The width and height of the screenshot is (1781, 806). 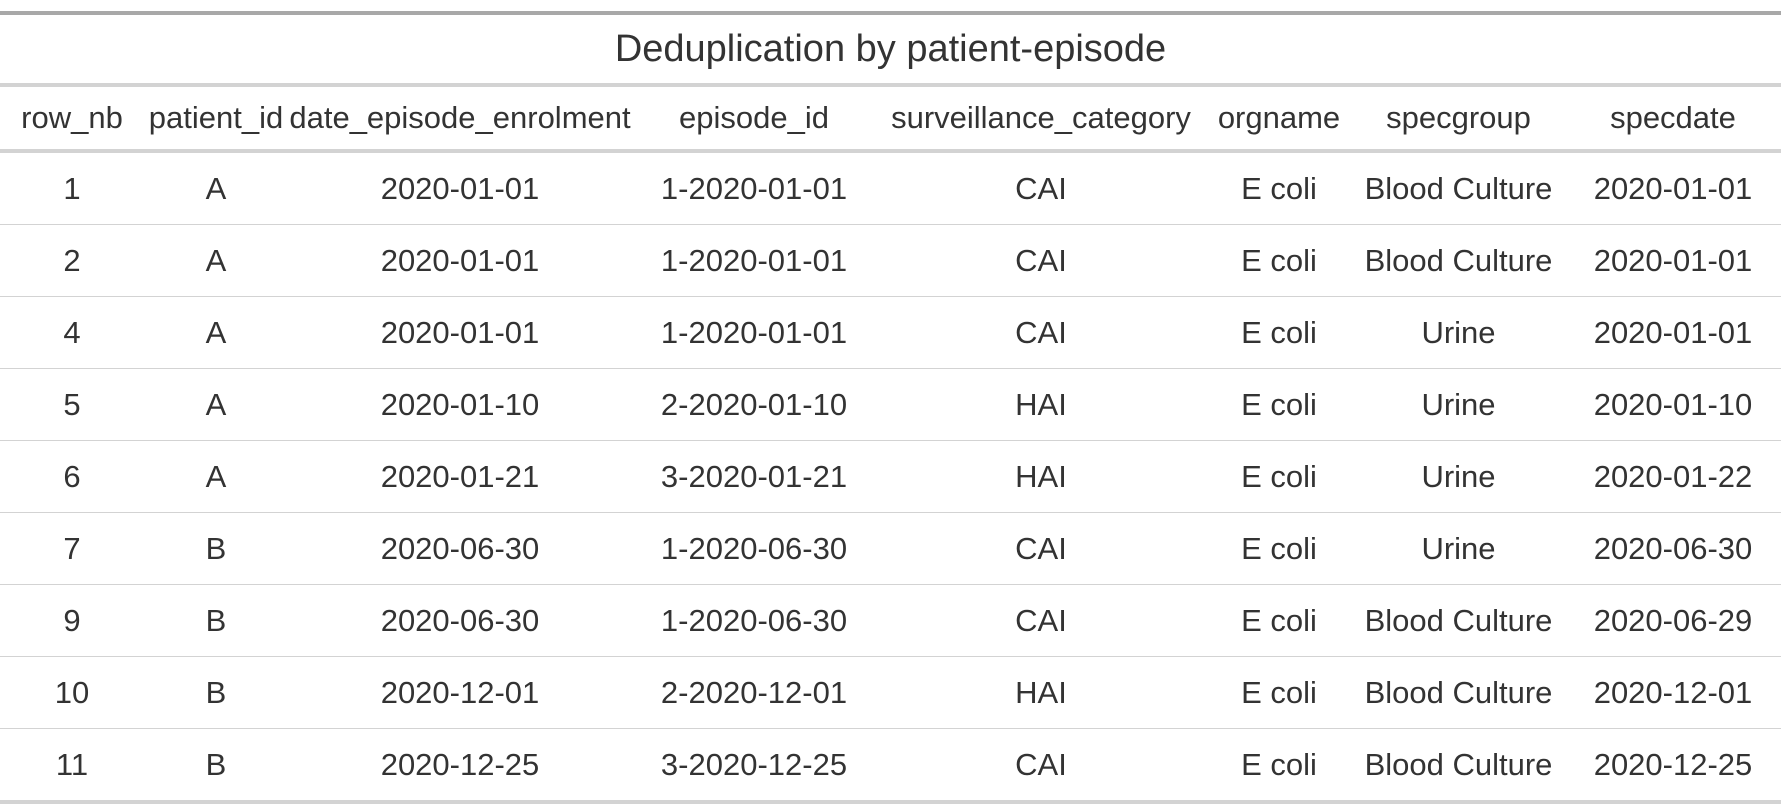 I want to click on table-cell: 2-2020-01-10, so click(x=754, y=404).